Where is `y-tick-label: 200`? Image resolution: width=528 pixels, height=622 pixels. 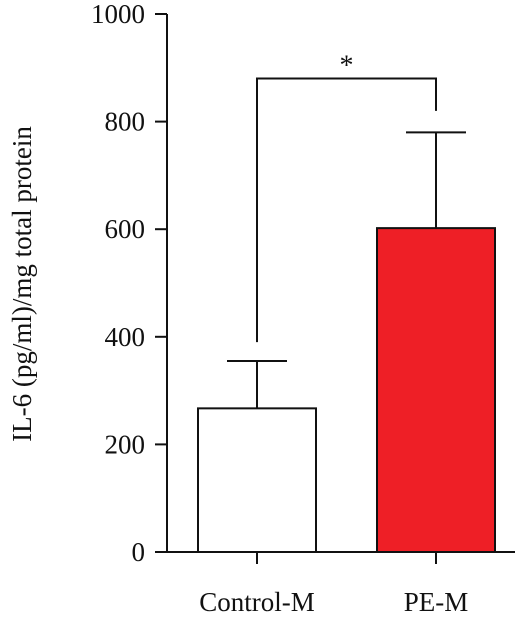 y-tick-label: 200 is located at coordinates (125, 444).